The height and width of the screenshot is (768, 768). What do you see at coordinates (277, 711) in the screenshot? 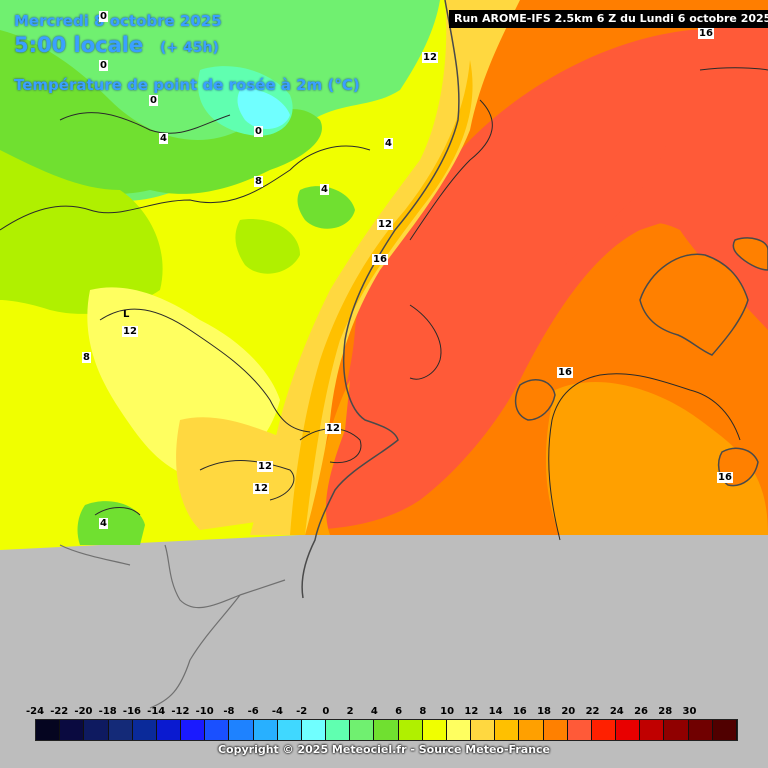
I see `legend-value: -4` at bounding box center [277, 711].